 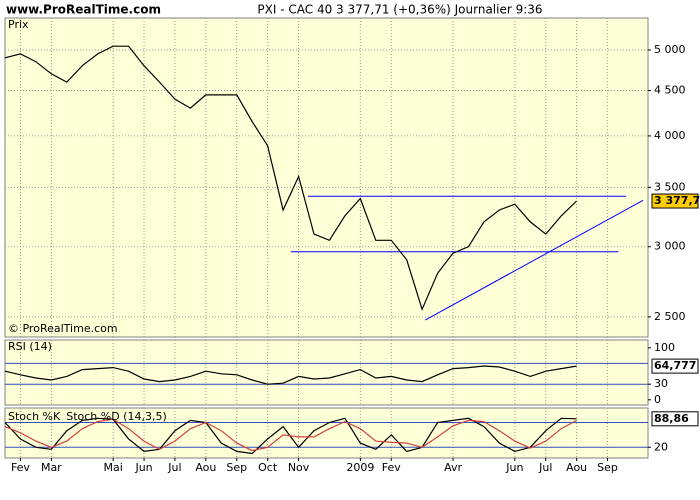 I want to click on y-tick-label: 2 500, so click(x=670, y=316).